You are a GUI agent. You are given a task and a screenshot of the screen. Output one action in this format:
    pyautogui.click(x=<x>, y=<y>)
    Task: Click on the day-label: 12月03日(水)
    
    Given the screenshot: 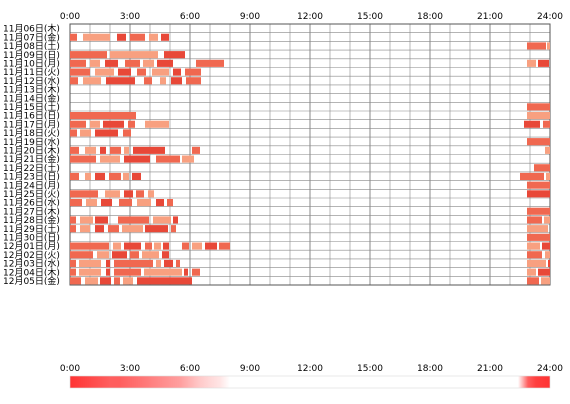 What is the action you would take?
    pyautogui.click(x=31, y=264)
    